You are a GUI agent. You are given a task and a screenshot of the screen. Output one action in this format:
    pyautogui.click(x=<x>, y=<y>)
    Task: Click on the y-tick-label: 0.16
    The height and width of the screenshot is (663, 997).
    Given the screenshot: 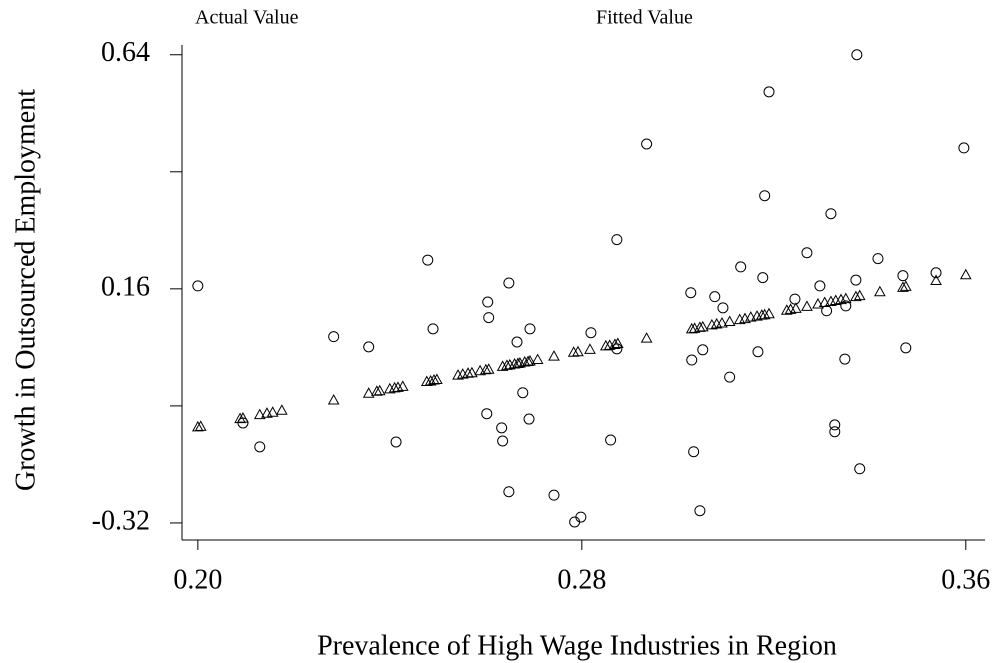 What is the action you would take?
    pyautogui.click(x=125, y=286)
    